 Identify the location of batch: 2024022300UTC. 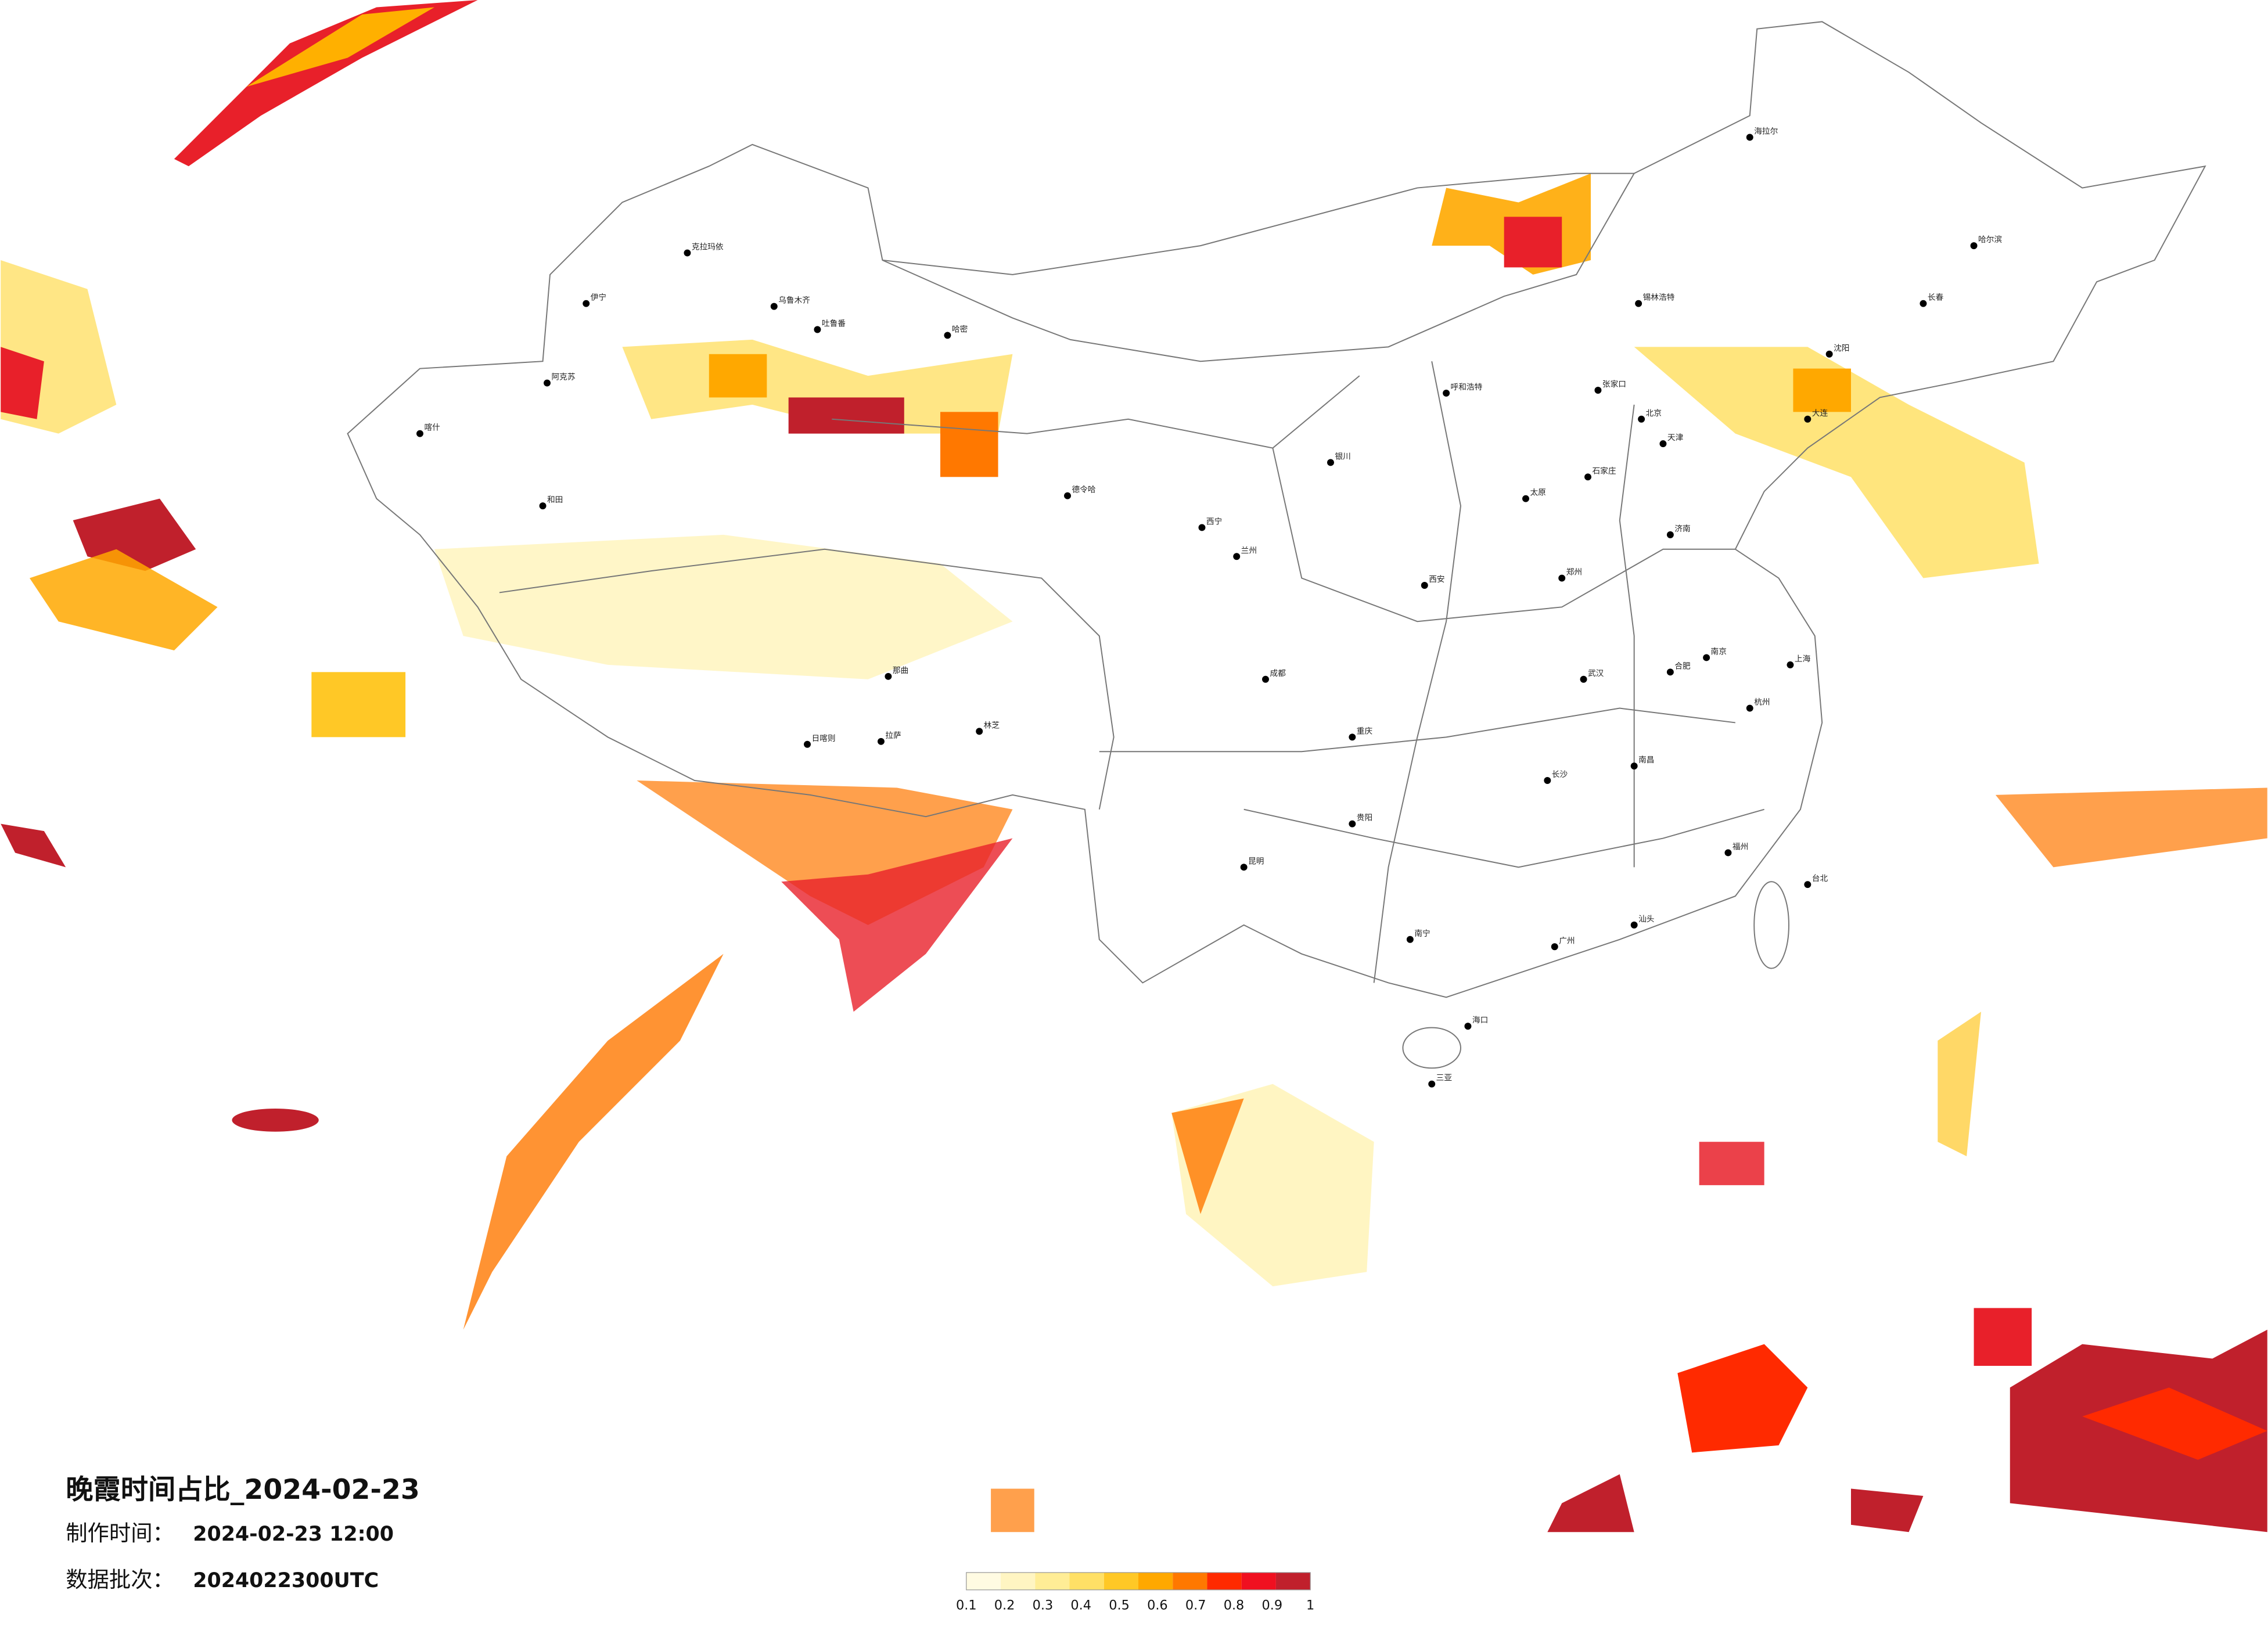
(286, 1581).